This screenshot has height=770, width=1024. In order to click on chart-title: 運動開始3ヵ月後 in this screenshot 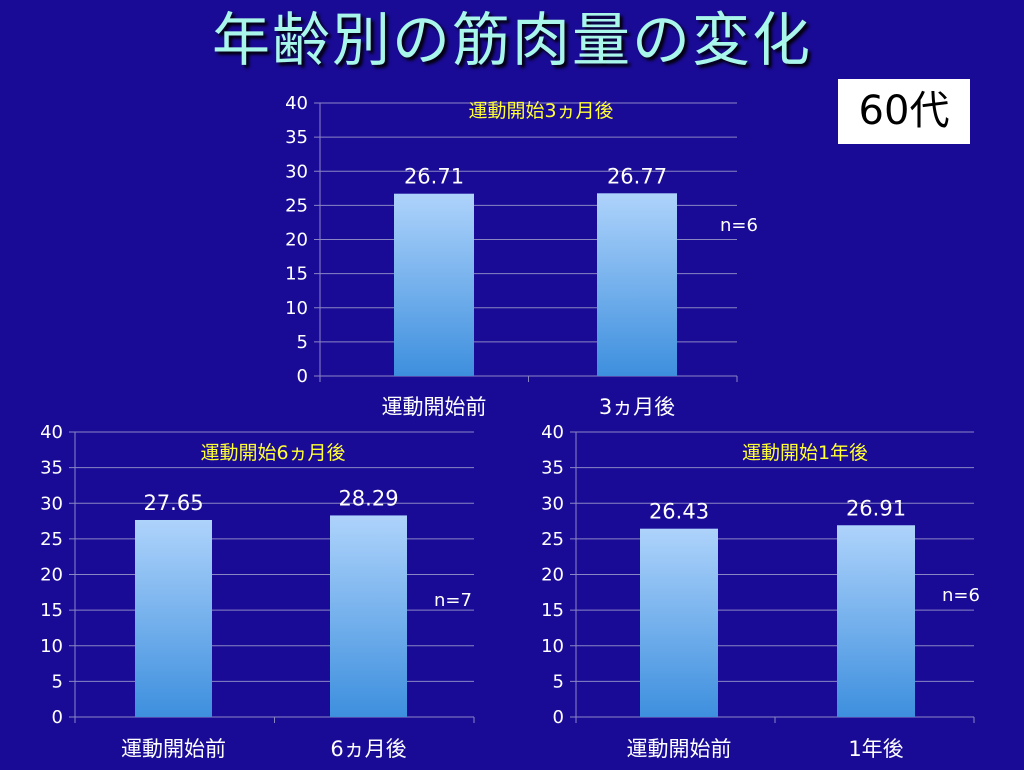, I will do `click(540, 111)`.